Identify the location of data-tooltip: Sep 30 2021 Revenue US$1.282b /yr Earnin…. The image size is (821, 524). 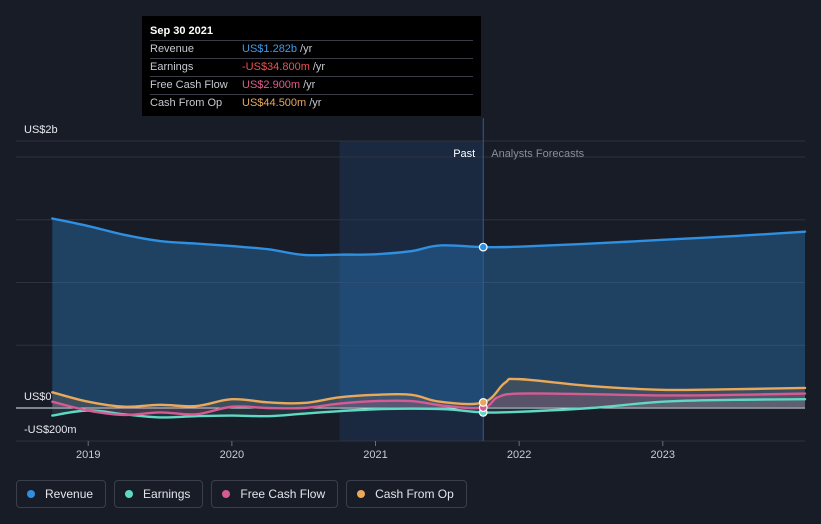
(311, 66).